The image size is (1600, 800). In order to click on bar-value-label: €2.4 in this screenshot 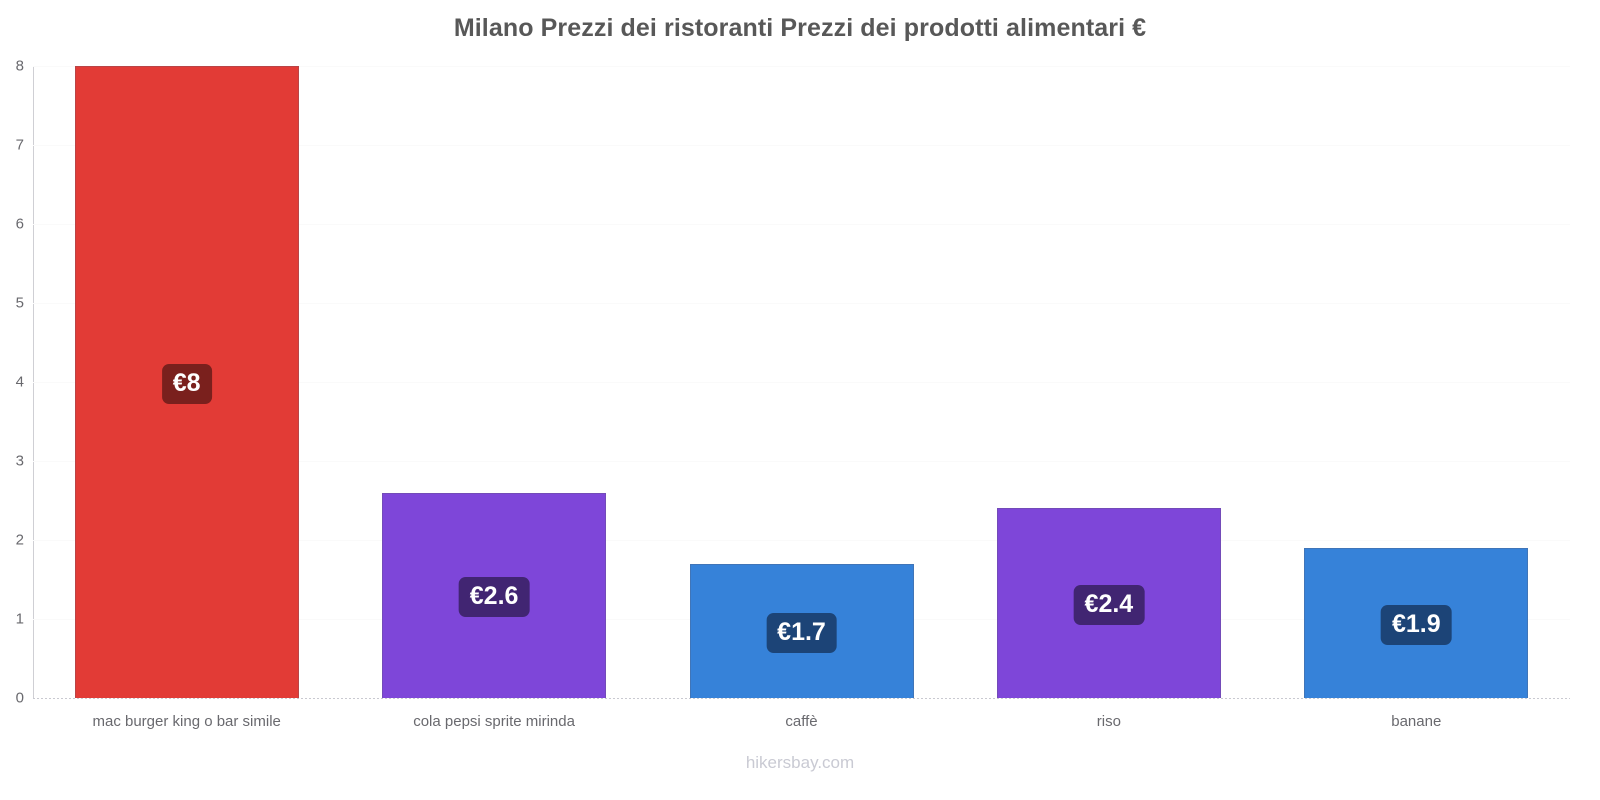, I will do `click(1109, 605)`.